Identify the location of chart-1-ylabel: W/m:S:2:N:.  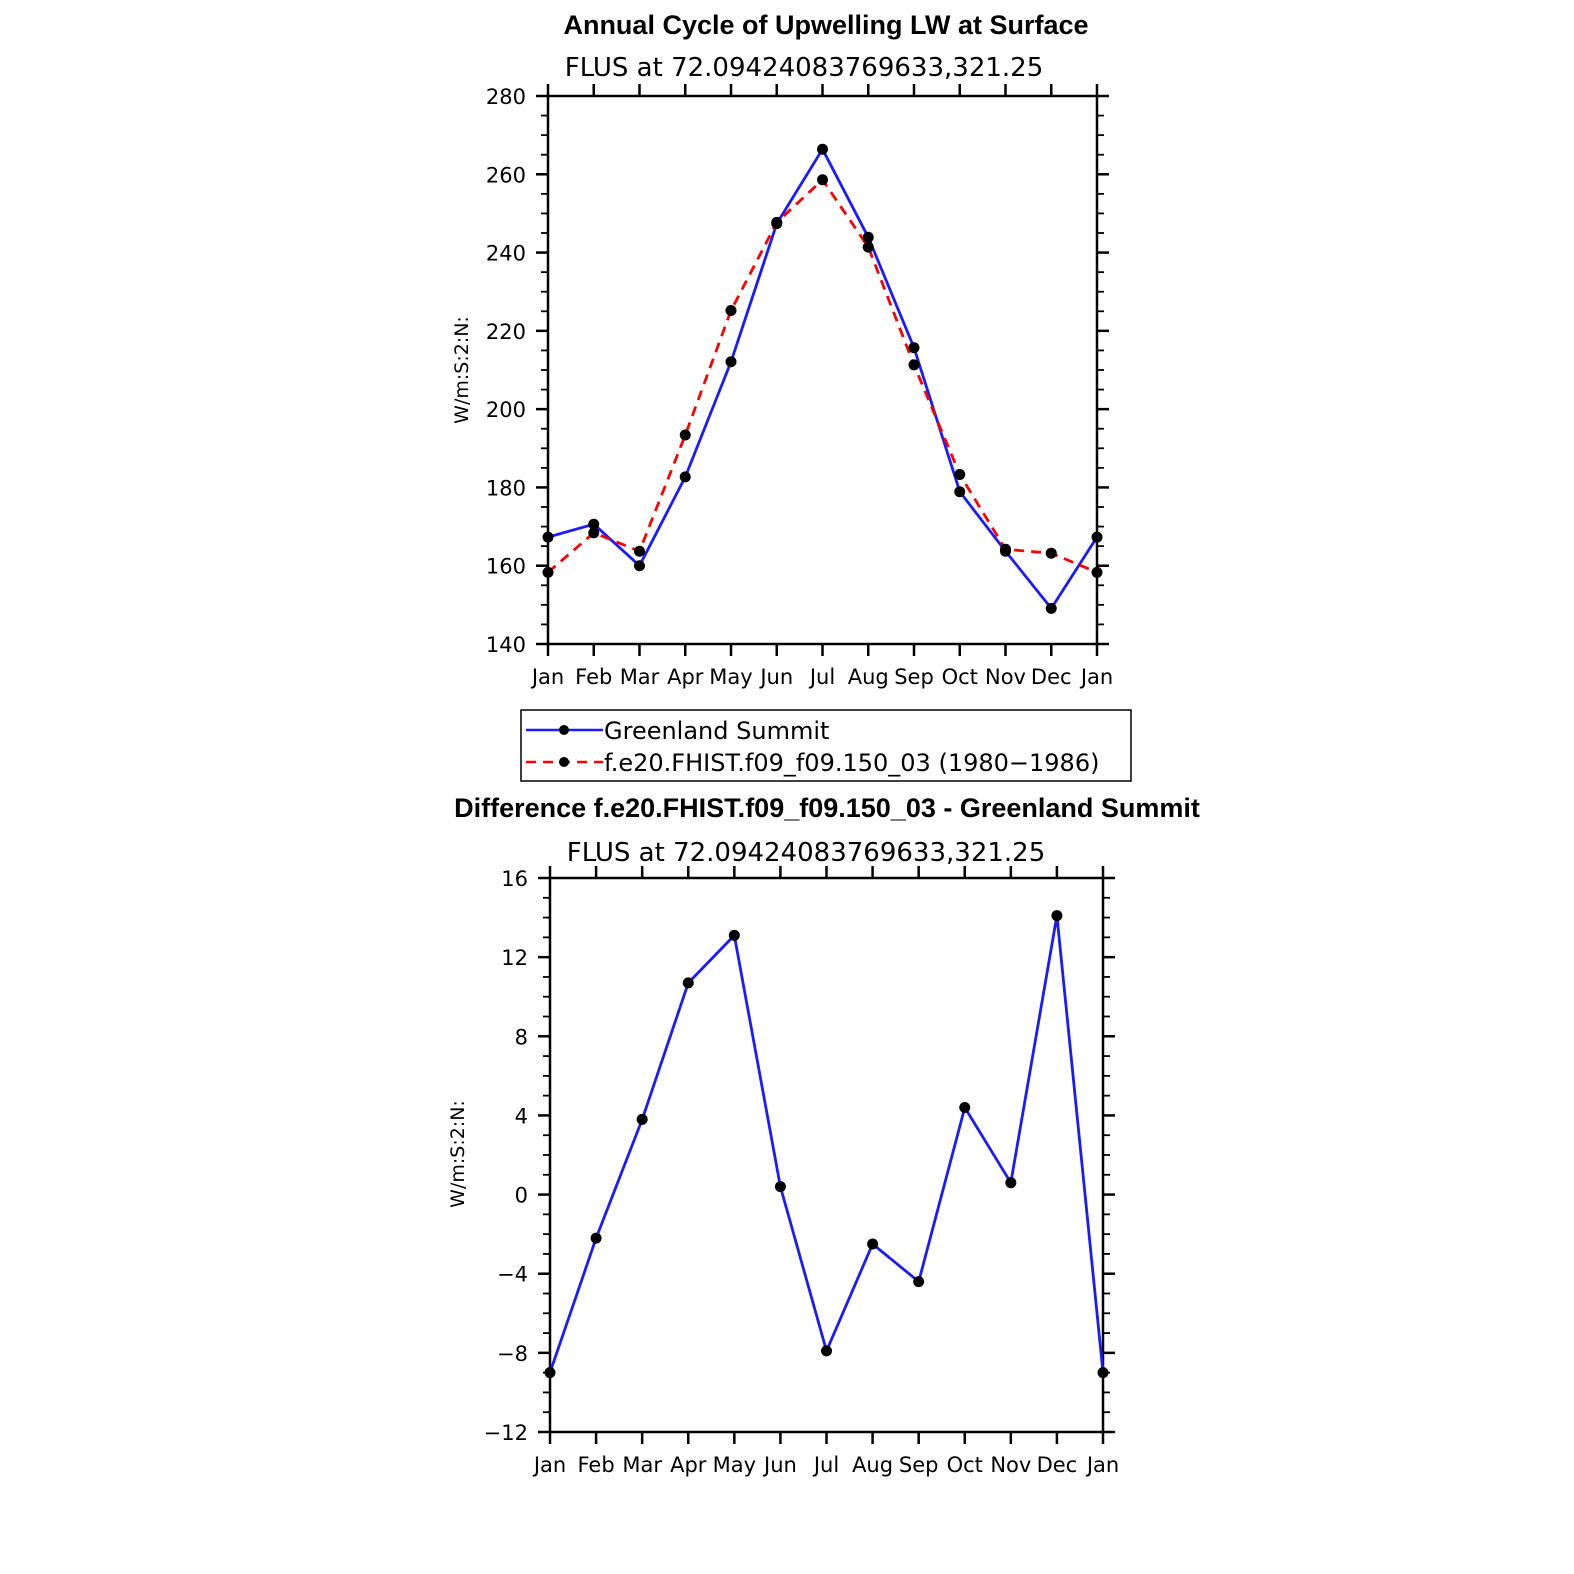
(462, 370).